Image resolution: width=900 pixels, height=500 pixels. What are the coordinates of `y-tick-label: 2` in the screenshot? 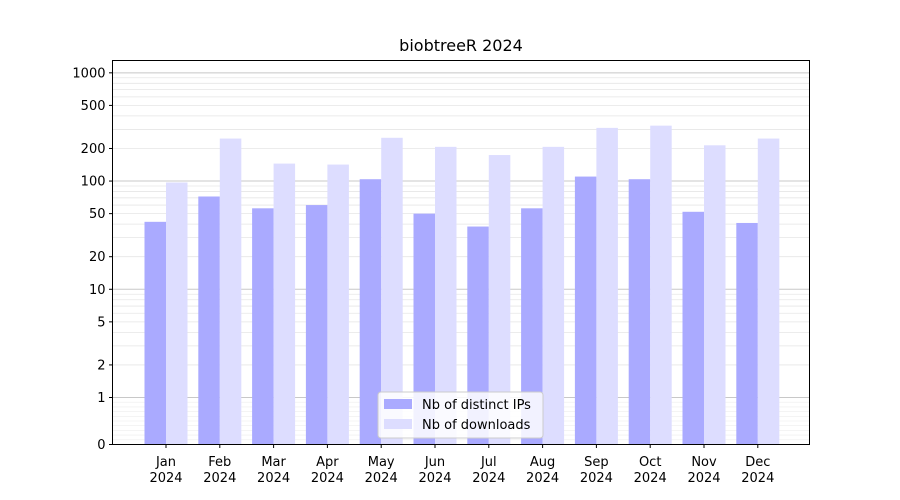 It's located at (101, 365).